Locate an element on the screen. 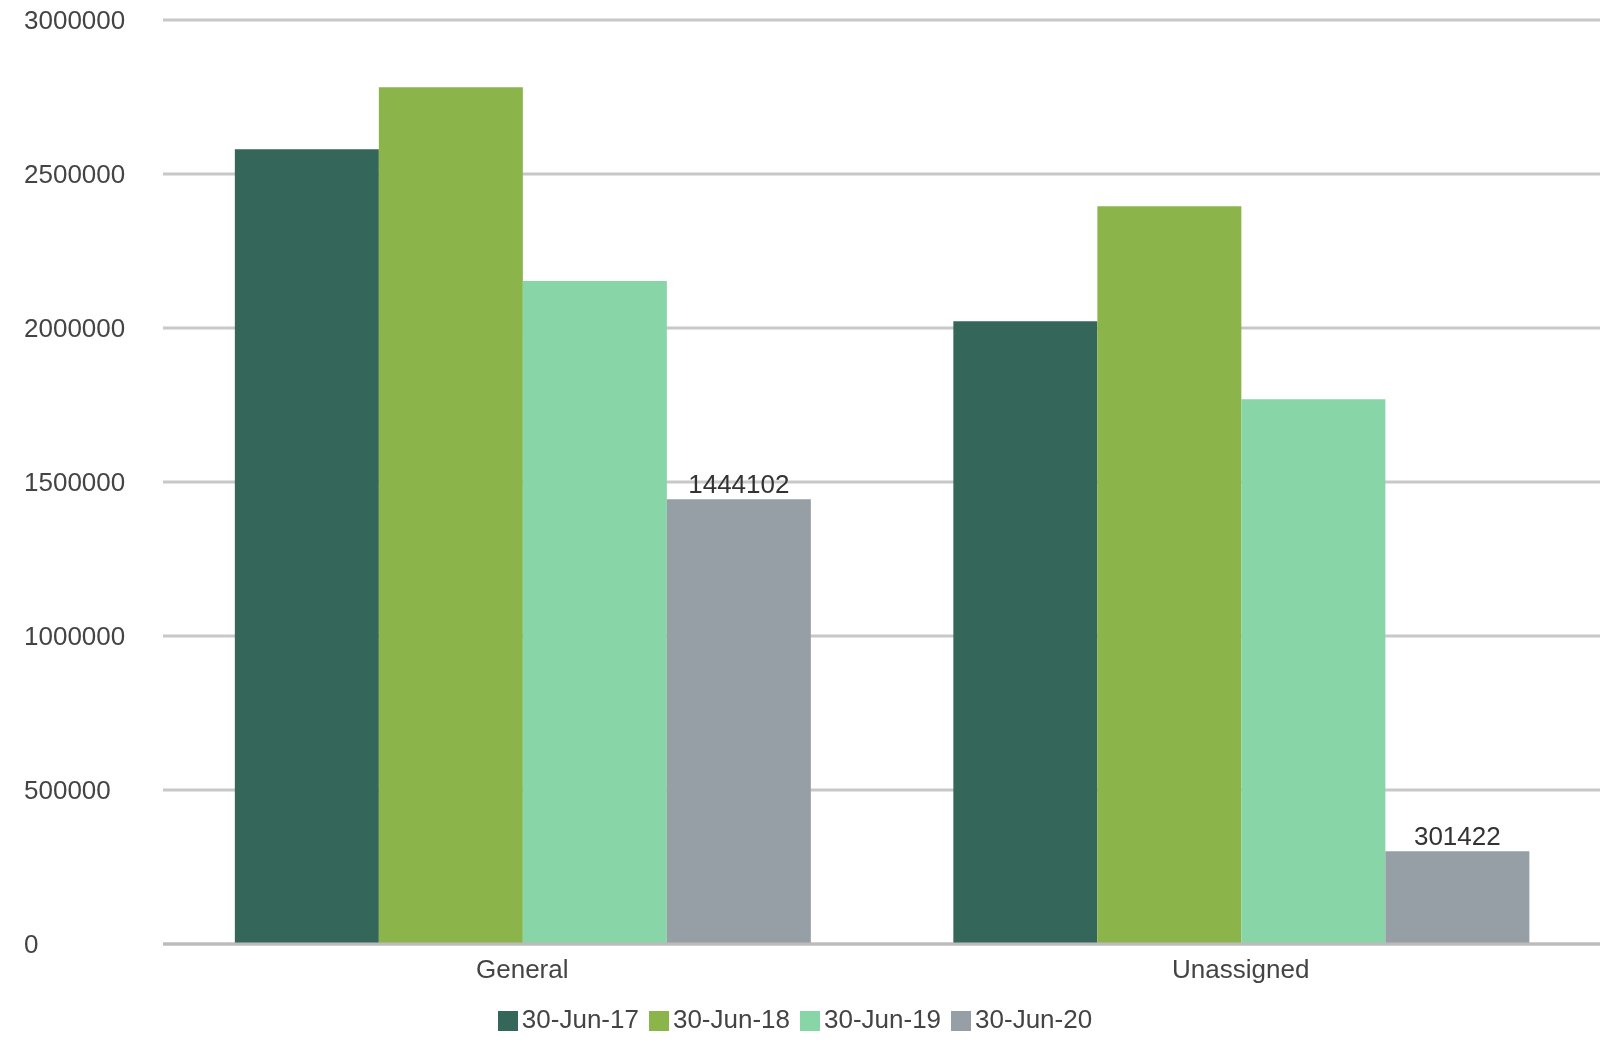 The image size is (1600, 1045). y-tick-label: 2000000 is located at coordinates (75, 328).